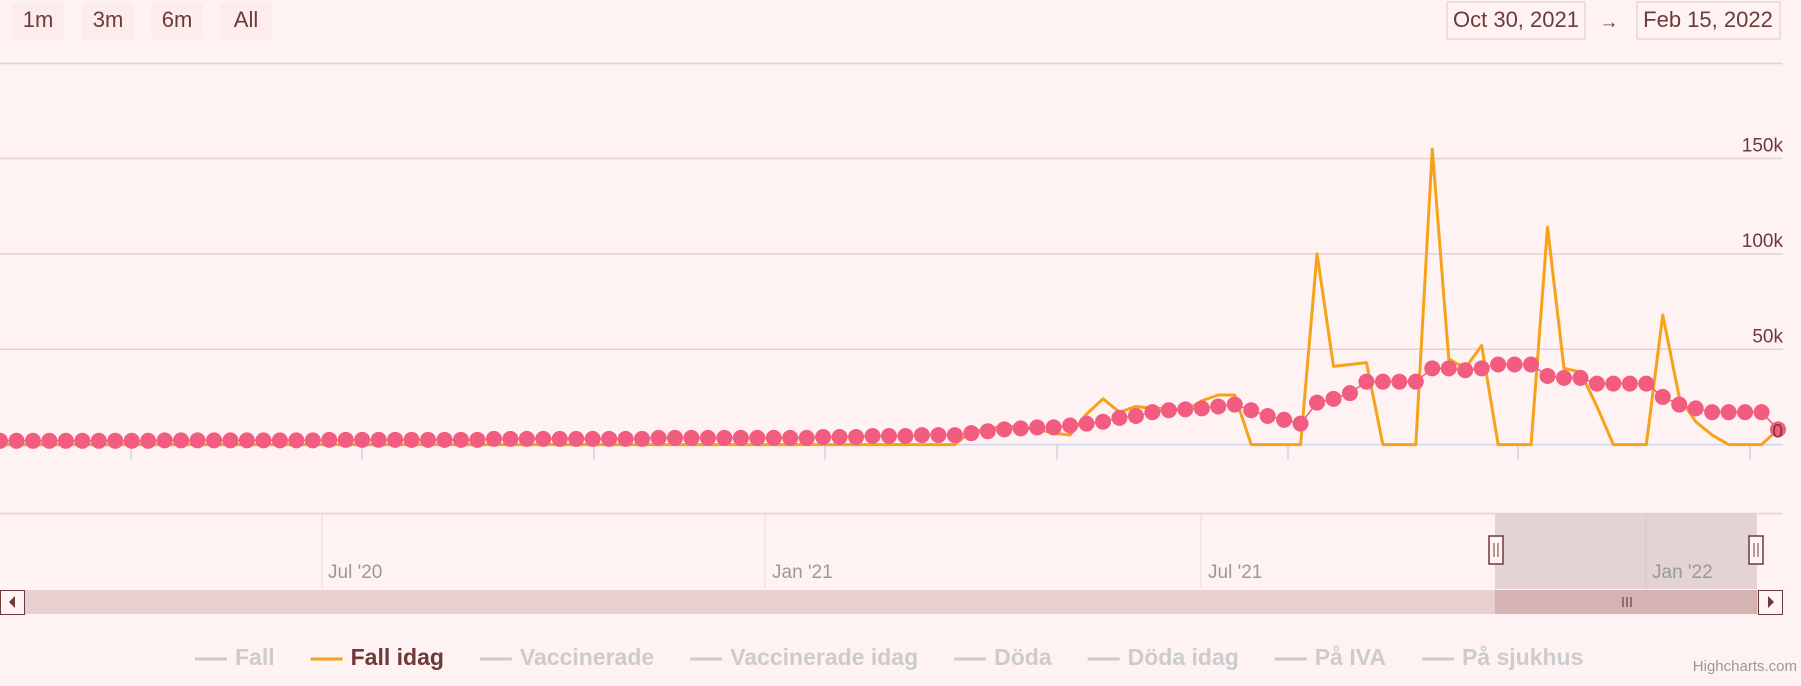 The width and height of the screenshot is (1801, 686). Describe the element at coordinates (1350, 657) in the screenshot. I see `legend-item: På IVA` at that location.